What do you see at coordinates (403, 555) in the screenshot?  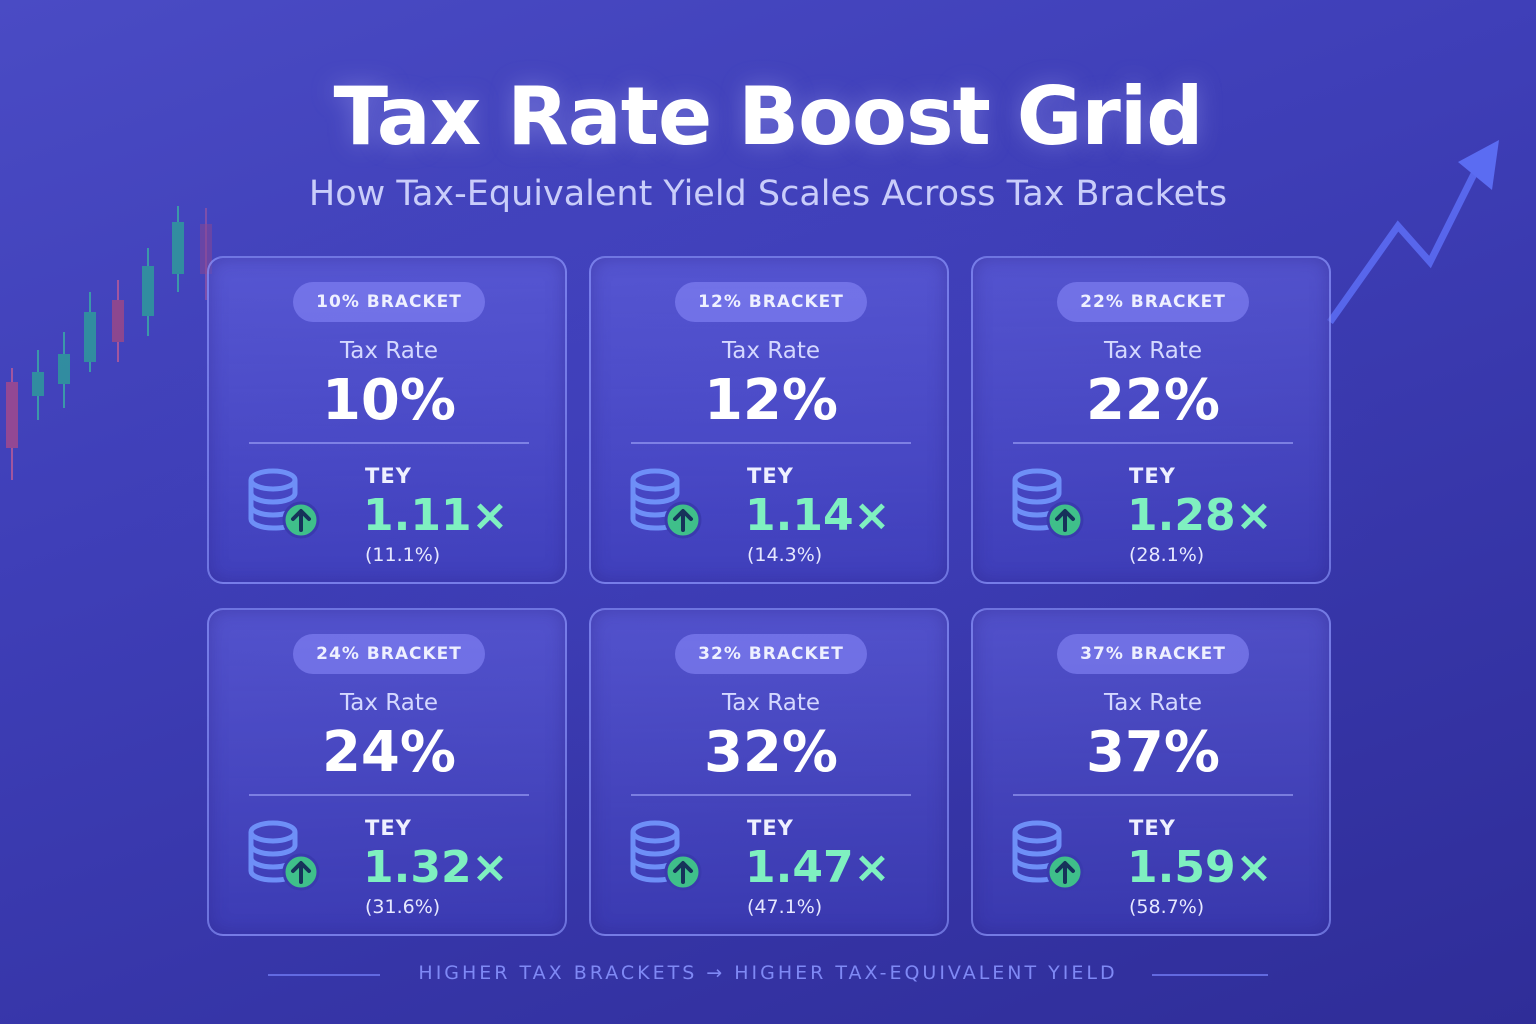 I see `tey-percent: (11.1%)` at bounding box center [403, 555].